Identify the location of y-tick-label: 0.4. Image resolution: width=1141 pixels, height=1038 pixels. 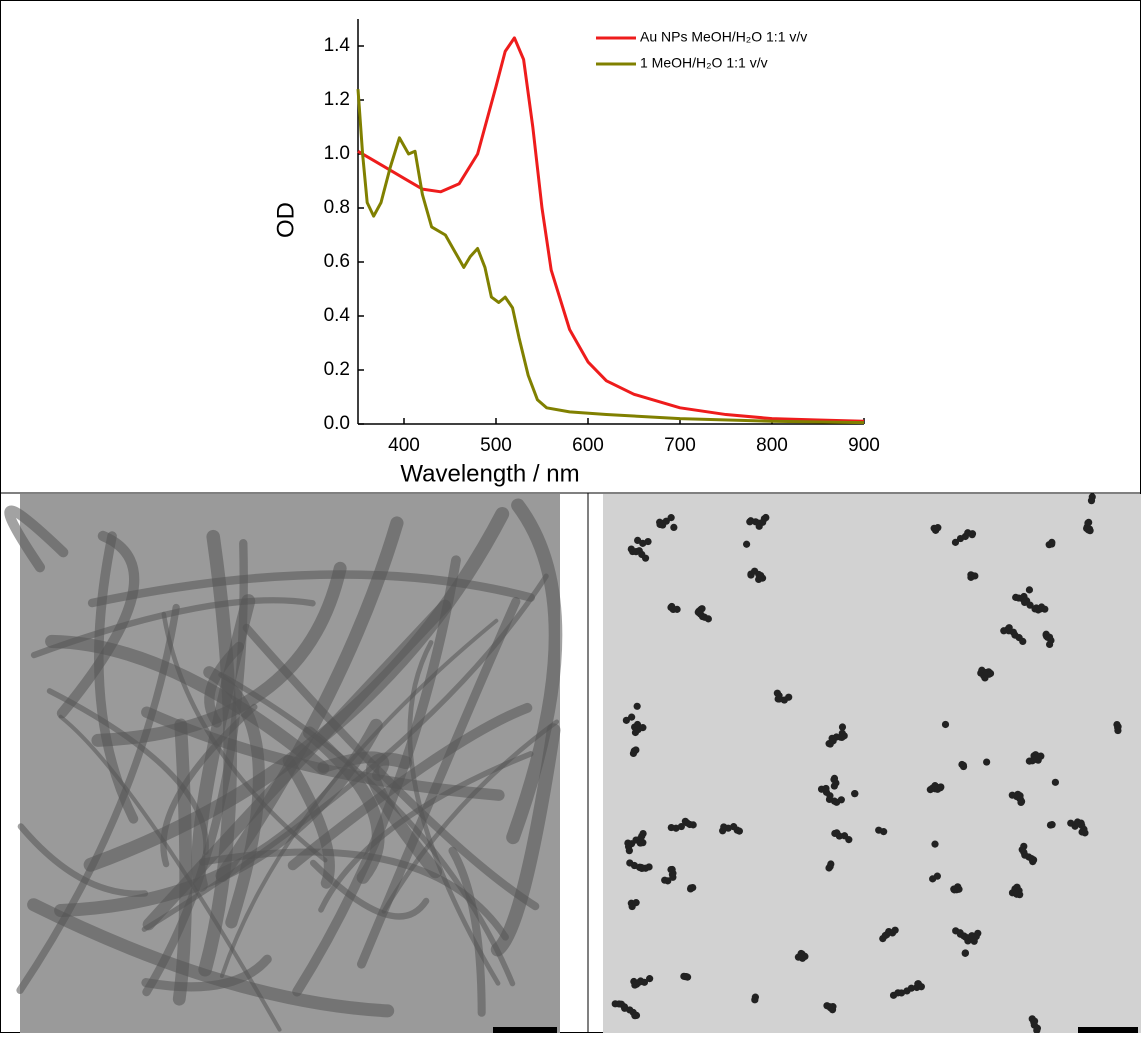
(337, 315).